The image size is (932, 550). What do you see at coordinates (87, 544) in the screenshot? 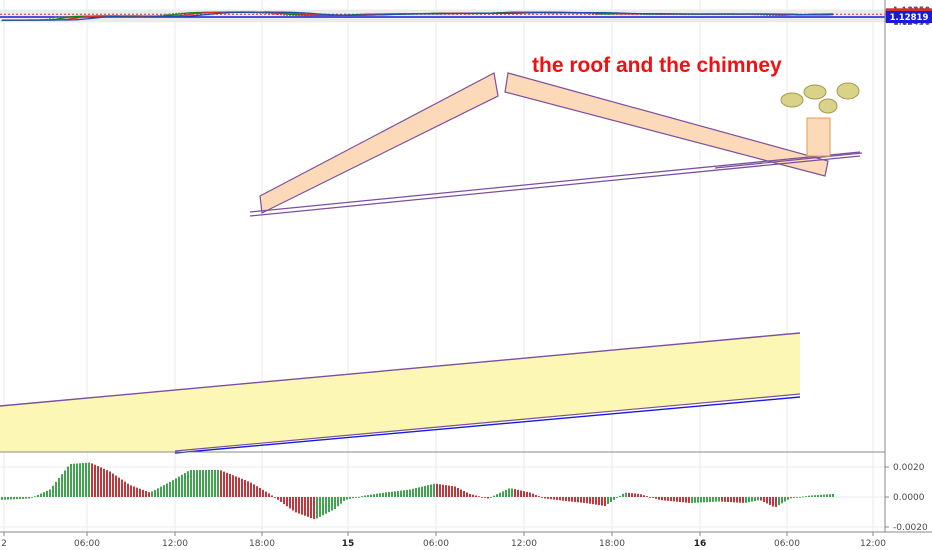
I see `x-tick-label: 06:00` at bounding box center [87, 544].